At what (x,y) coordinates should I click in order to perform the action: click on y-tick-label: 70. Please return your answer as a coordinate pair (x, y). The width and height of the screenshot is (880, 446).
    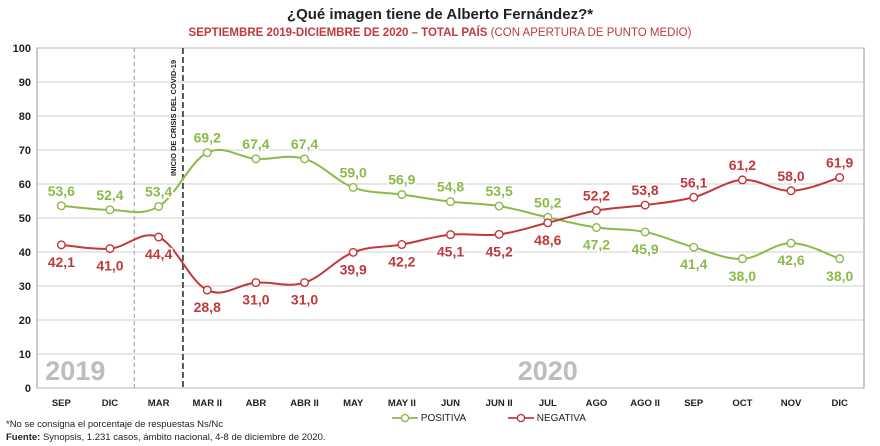
    Looking at the image, I should click on (25, 151).